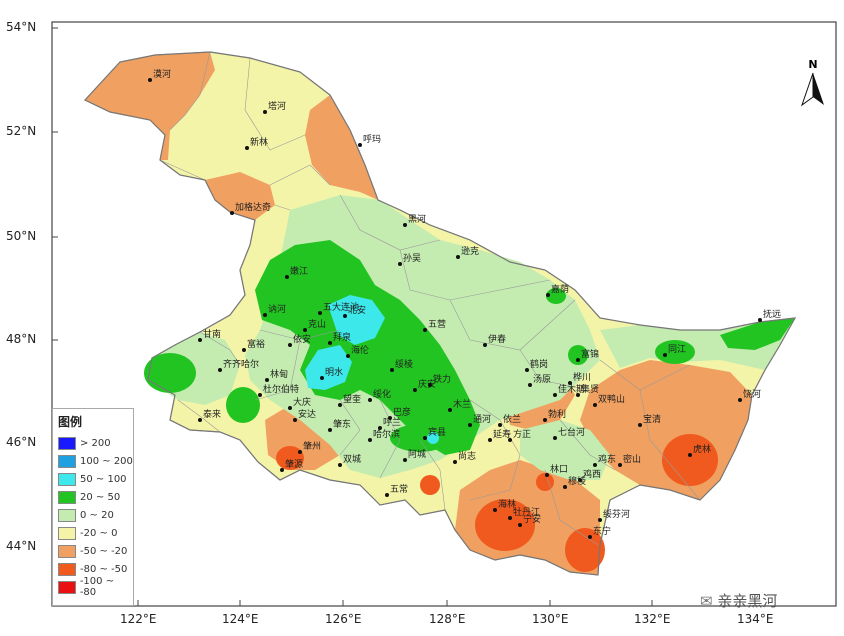 The width and height of the screenshot is (844, 636). What do you see at coordinates (571, 432) in the screenshot?
I see `city-label-qitaihe: 七台河` at bounding box center [571, 432].